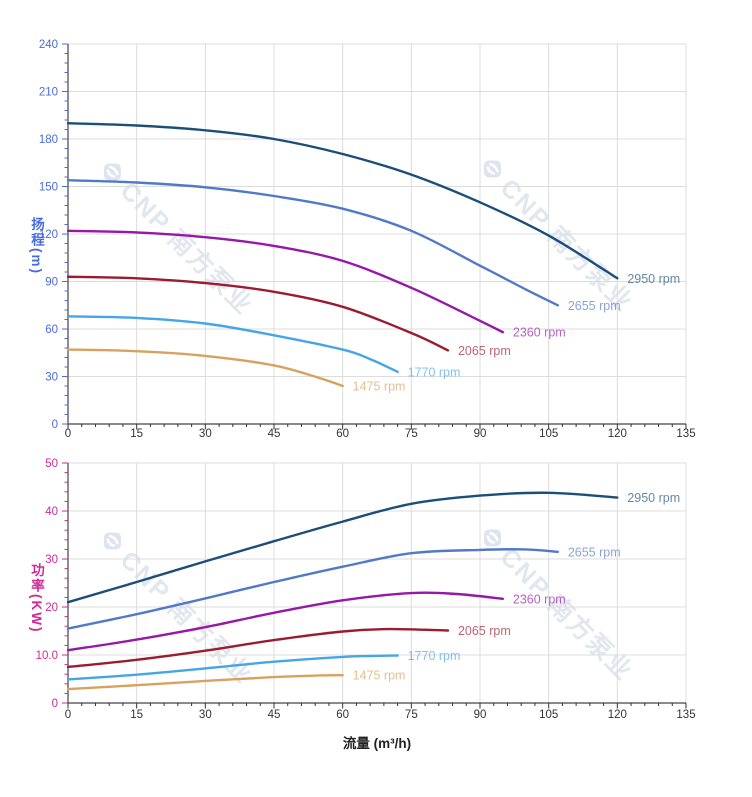 The width and height of the screenshot is (752, 797). Describe the element at coordinates (48, 188) in the screenshot. I see `y-tick-label: 150` at that location.